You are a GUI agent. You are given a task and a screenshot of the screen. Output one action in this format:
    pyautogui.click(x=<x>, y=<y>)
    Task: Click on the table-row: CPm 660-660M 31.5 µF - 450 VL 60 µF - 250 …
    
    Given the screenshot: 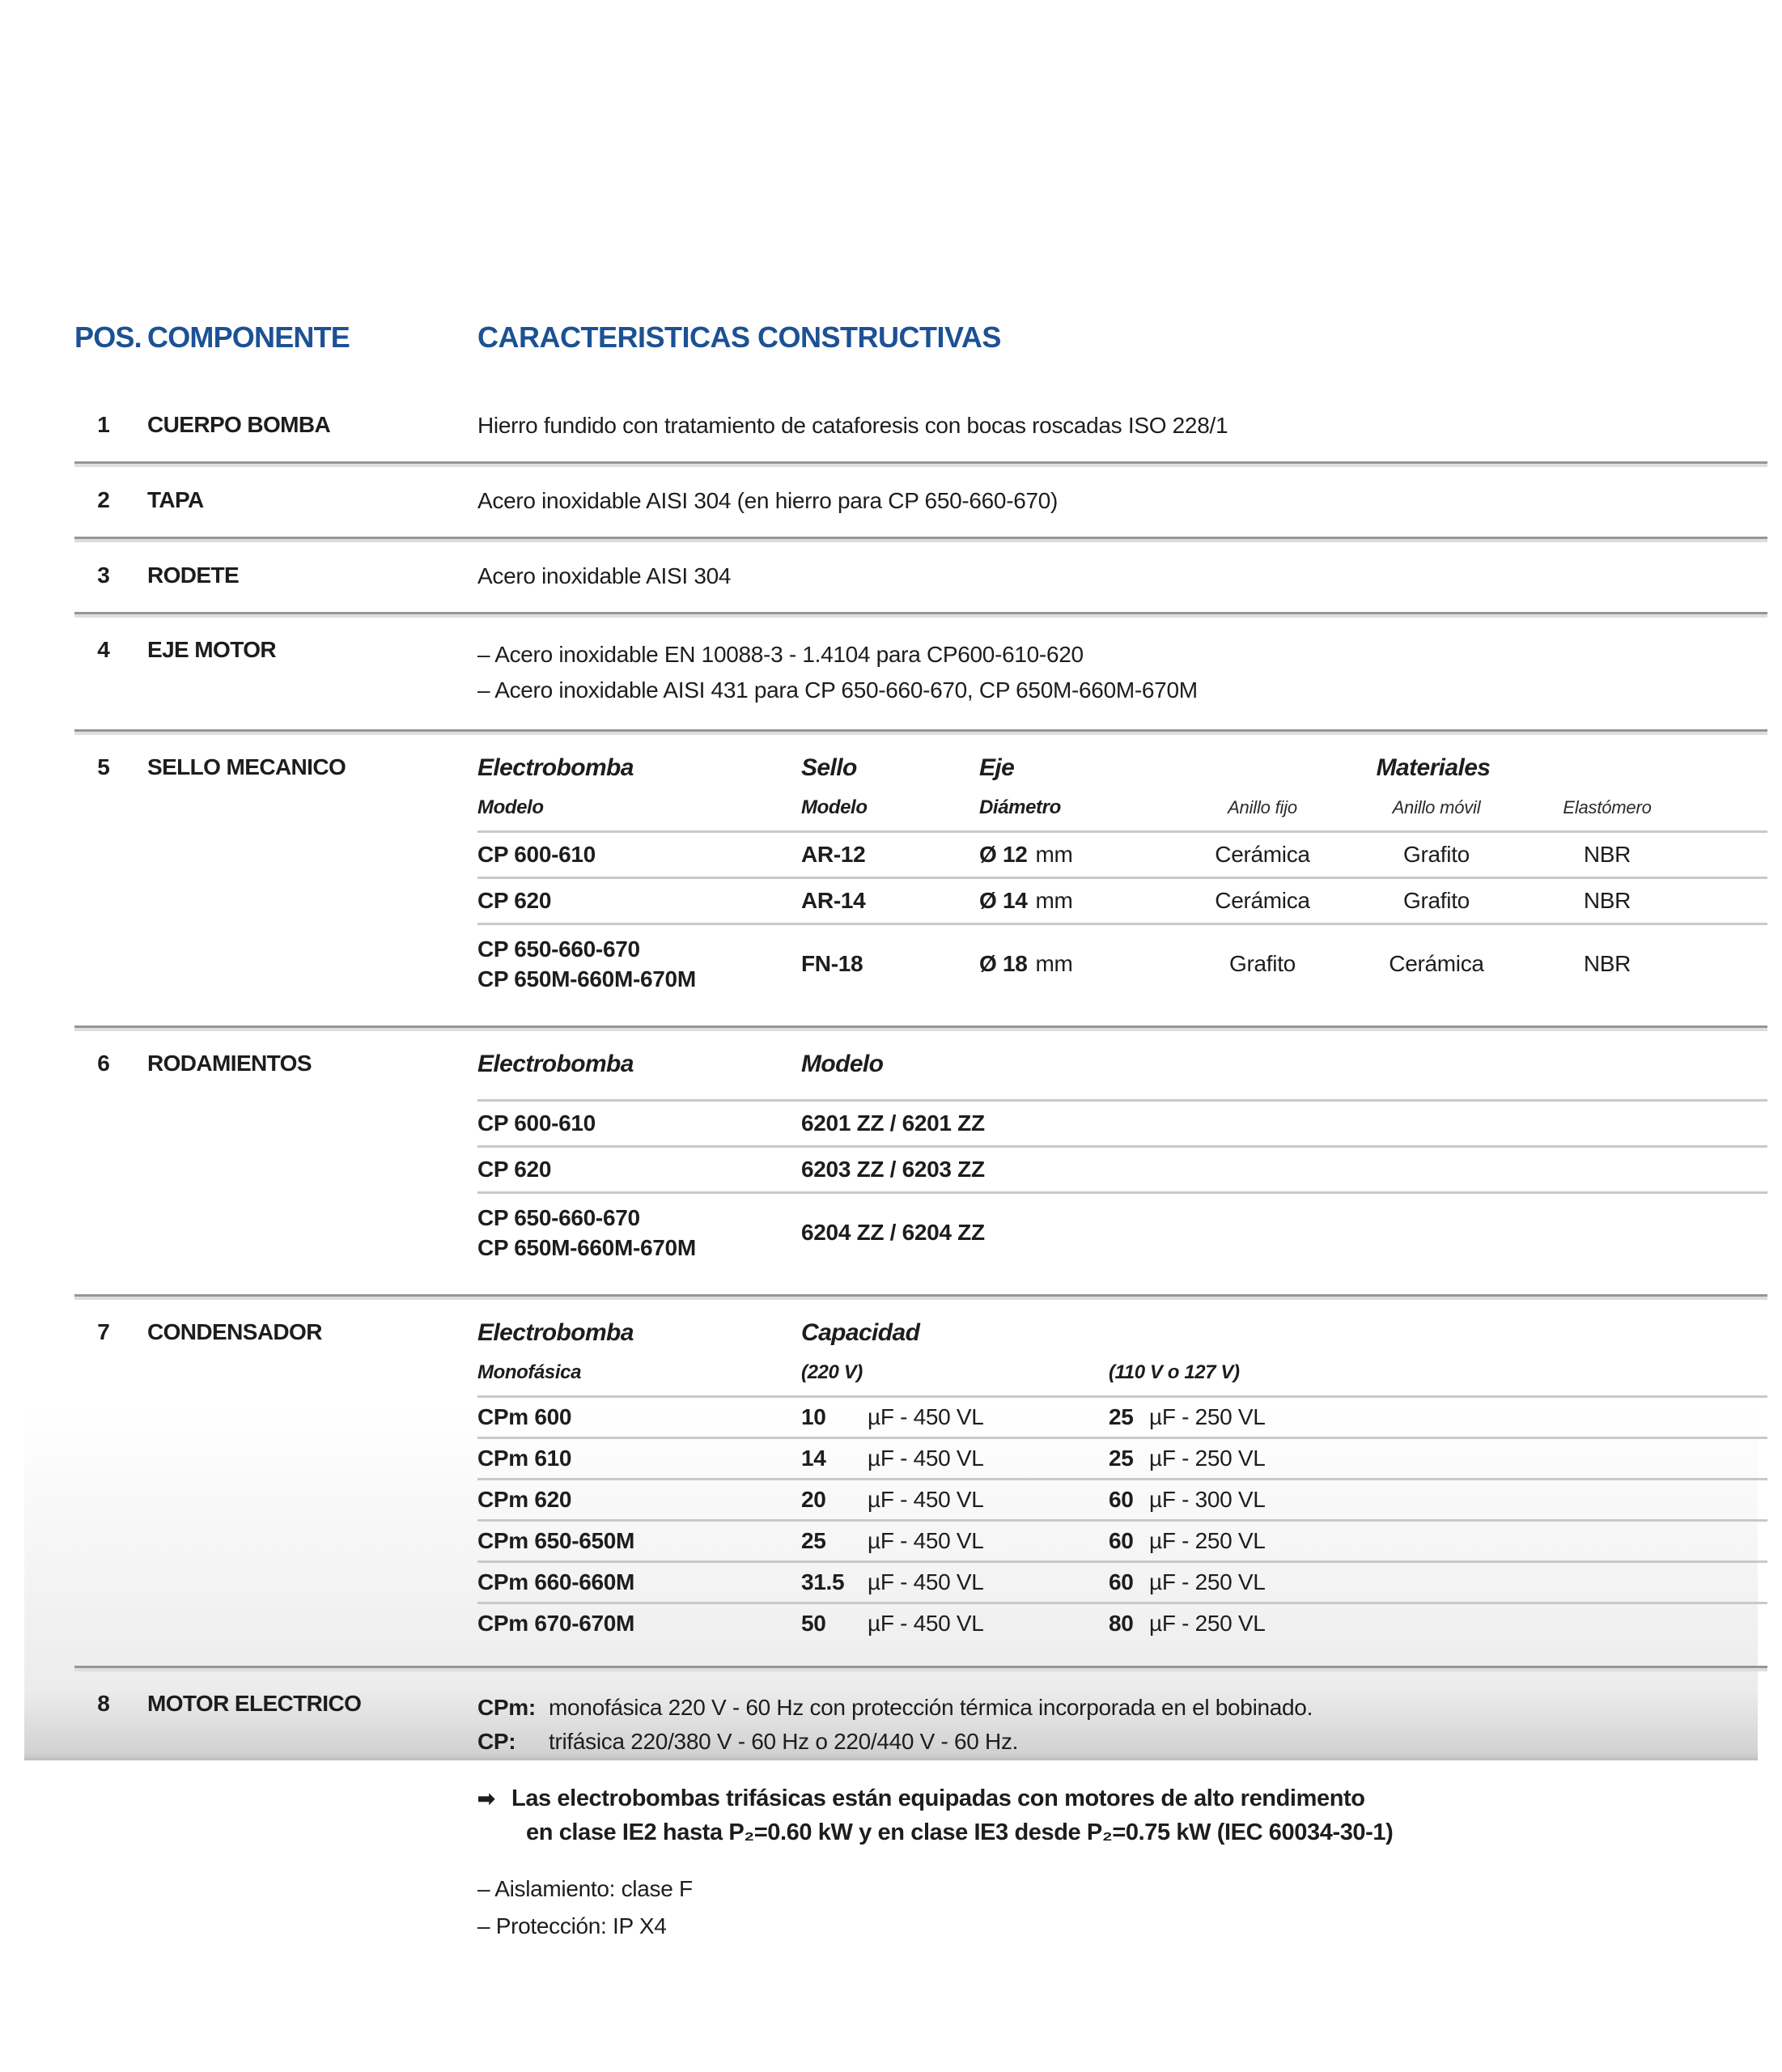 What is the action you would take?
    pyautogui.click(x=1122, y=1582)
    